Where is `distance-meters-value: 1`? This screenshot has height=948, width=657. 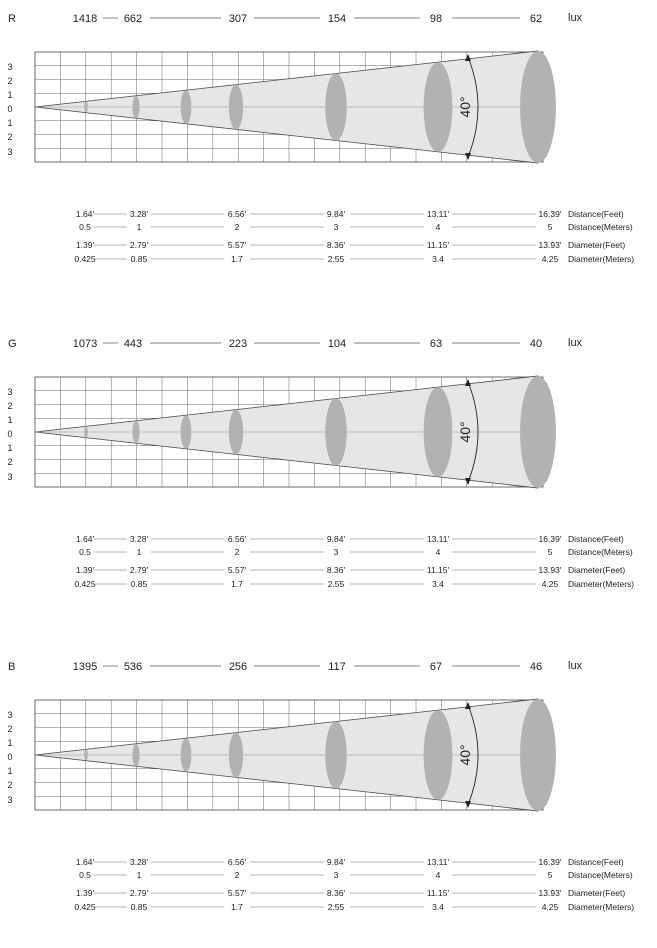
distance-meters-value: 1 is located at coordinates (139, 552).